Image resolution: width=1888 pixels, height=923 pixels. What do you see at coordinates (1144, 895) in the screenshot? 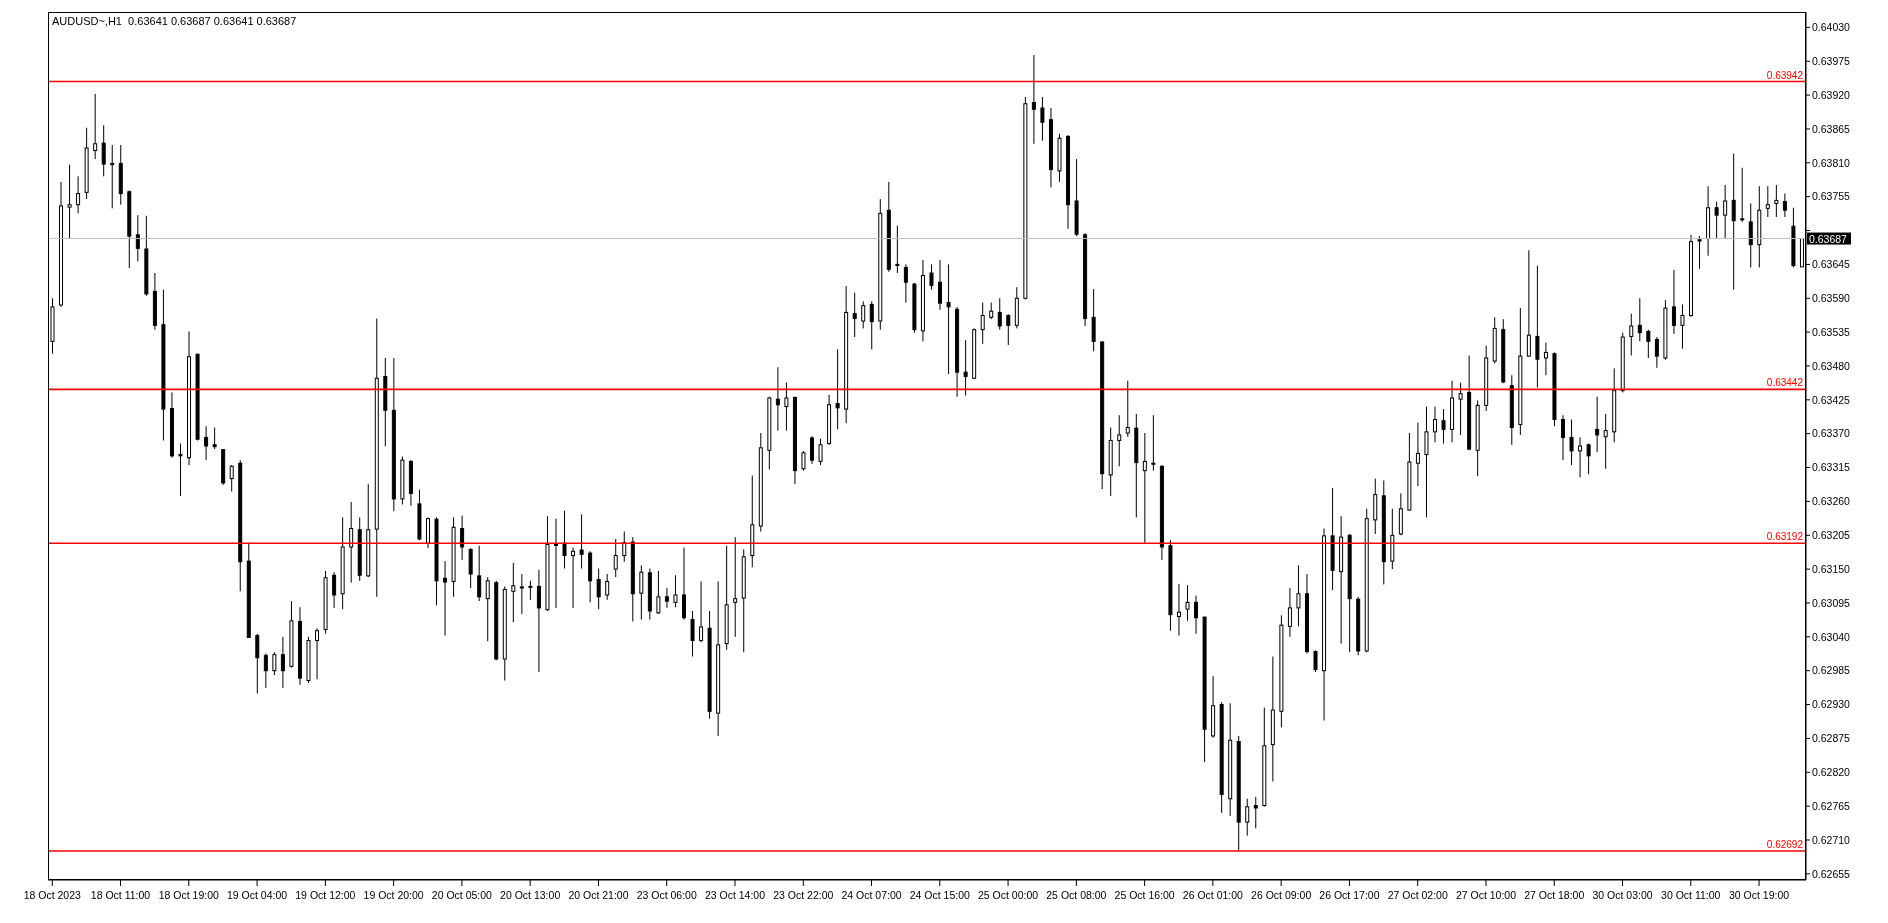
I see `x-tick-label: 25 Oct 16:00` at bounding box center [1144, 895].